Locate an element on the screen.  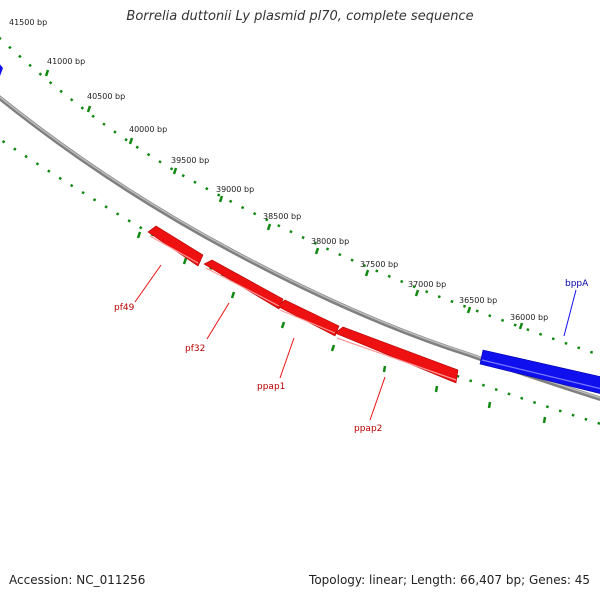
gene-label-pf49: pf49 is located at coordinates (124, 308).